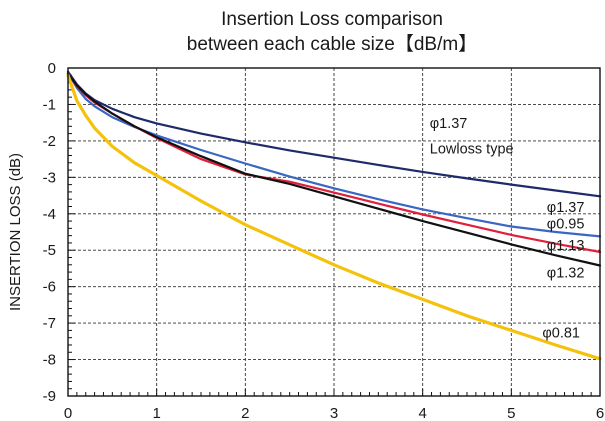 The image size is (605, 421). I want to click on x-tick-label: 3, so click(334, 413).